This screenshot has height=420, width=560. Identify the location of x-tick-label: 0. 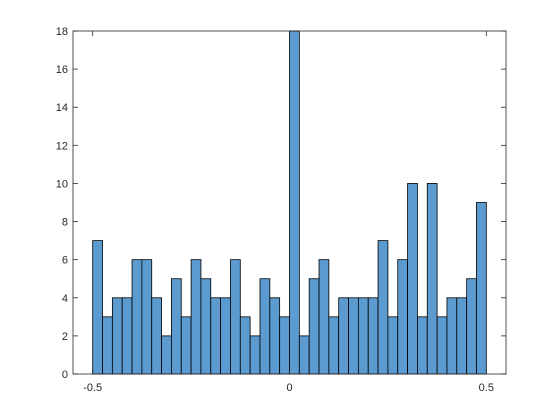
(289, 388).